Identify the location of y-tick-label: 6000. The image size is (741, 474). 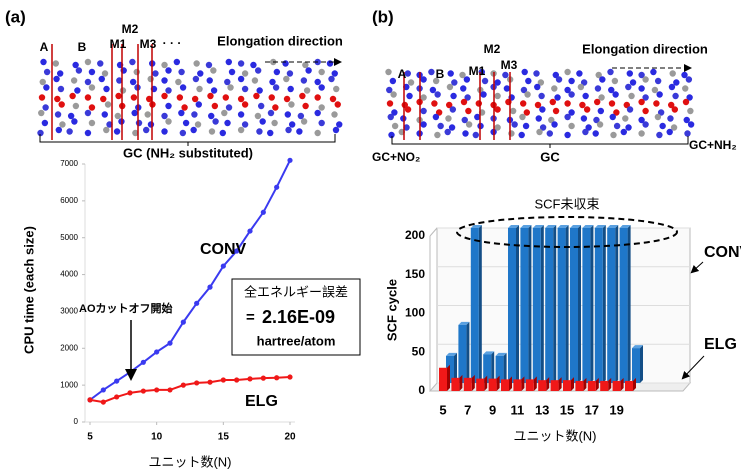
(69, 200).